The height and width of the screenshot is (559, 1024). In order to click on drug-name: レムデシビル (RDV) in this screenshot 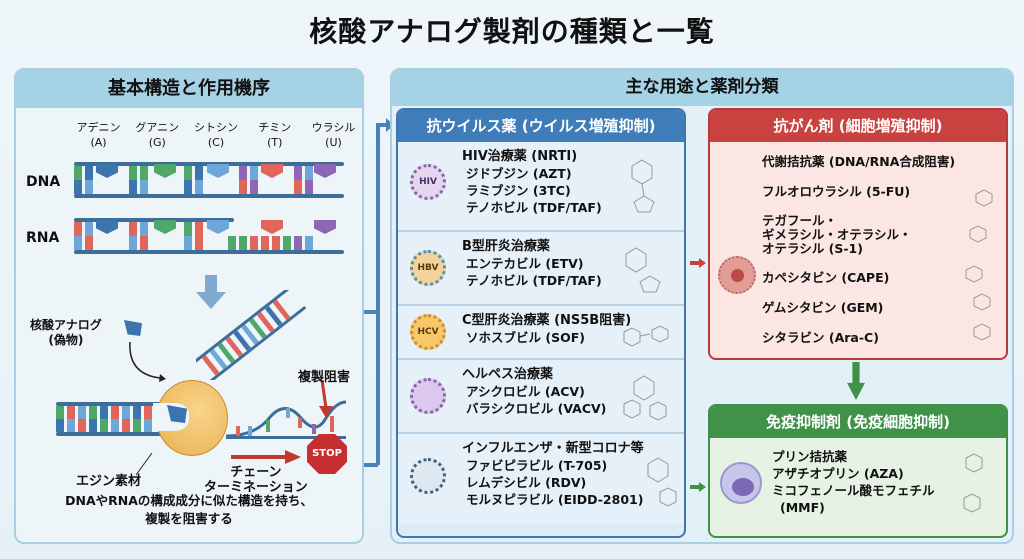, I will do `click(526, 482)`.